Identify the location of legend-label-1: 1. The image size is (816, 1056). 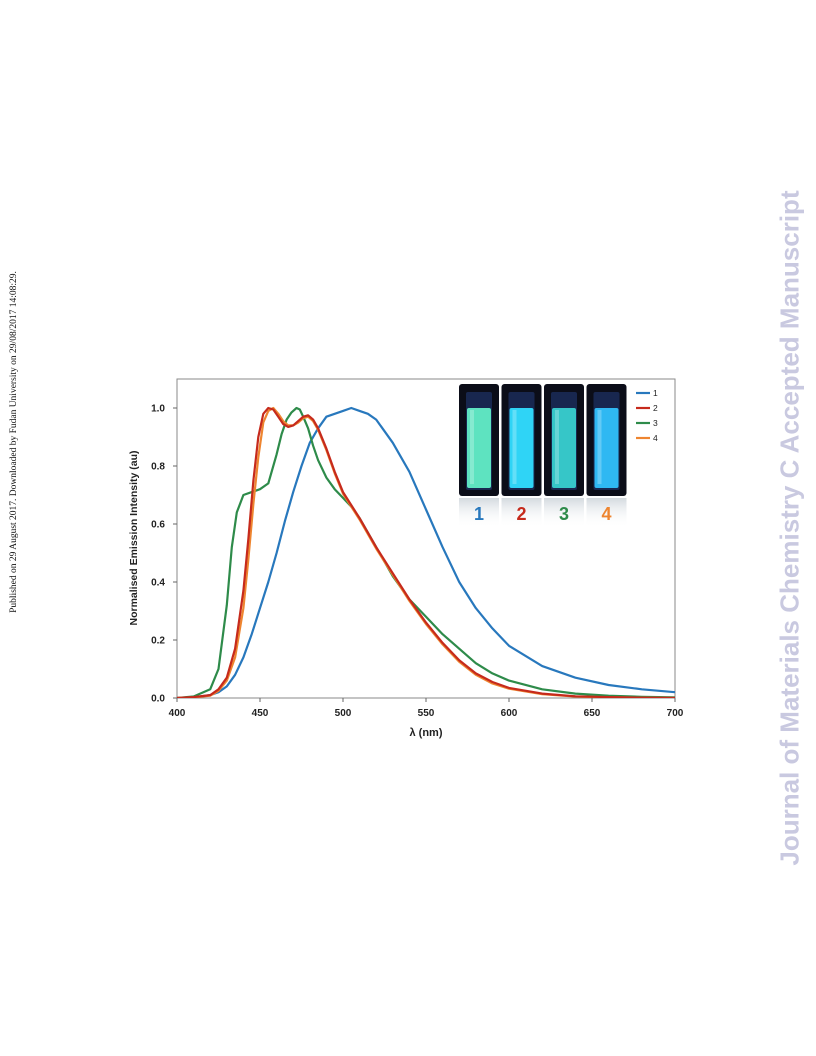
(655, 393).